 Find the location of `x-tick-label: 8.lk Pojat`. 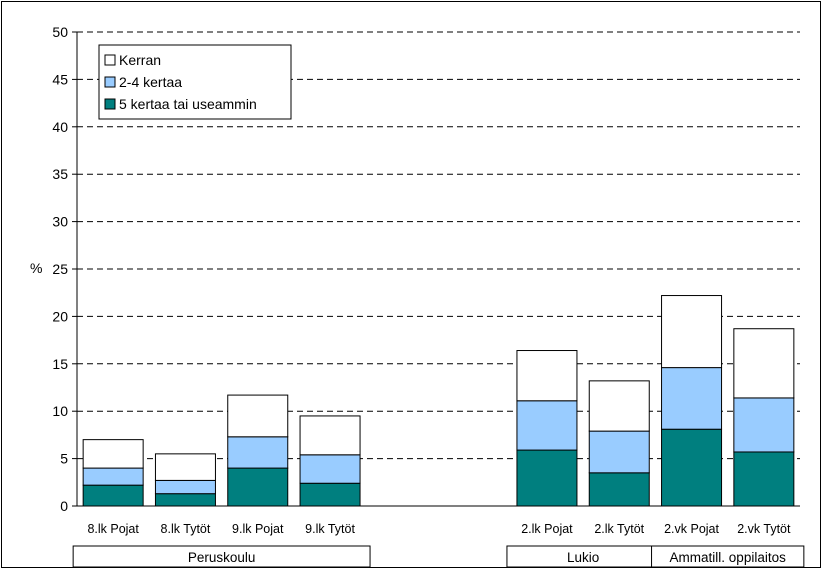

x-tick-label: 8.lk Pojat is located at coordinates (113, 529).